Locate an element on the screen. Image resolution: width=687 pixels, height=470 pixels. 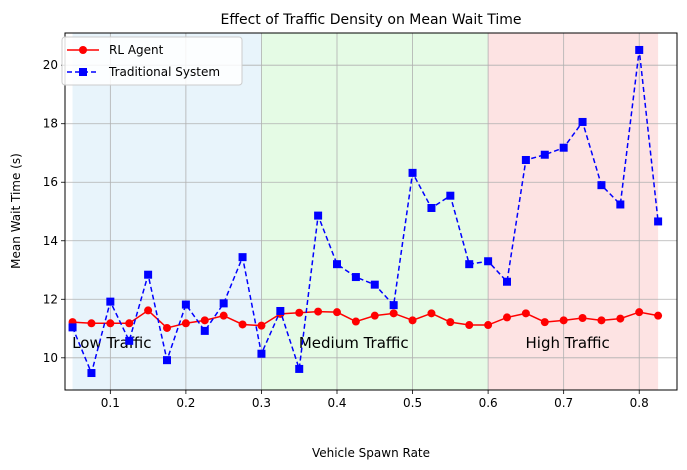
x-axis-label: Vehicle Spawn Rate is located at coordinates (371, 453).